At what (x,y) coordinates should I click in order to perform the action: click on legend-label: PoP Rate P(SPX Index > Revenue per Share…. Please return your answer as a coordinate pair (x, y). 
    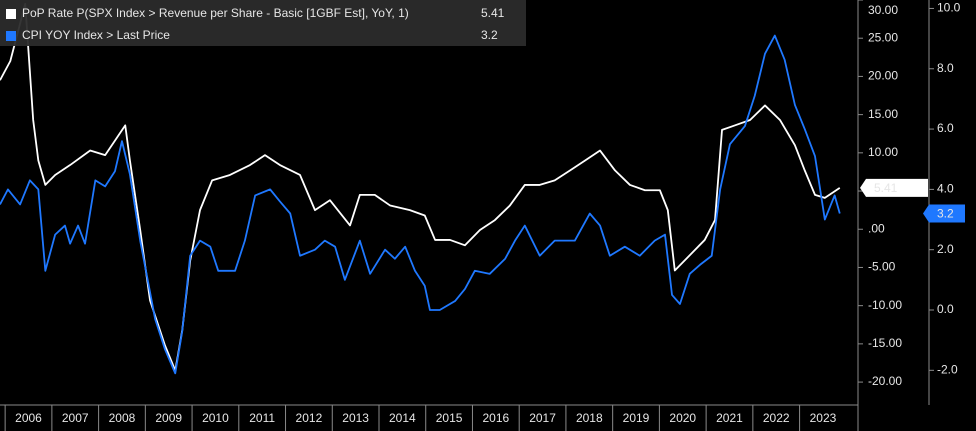
    Looking at the image, I should click on (215, 13).